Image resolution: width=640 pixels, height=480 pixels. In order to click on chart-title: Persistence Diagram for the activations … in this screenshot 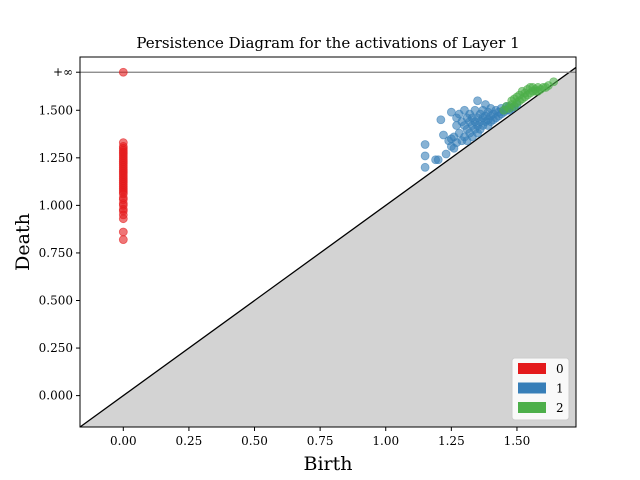, I will do `click(327, 43)`.